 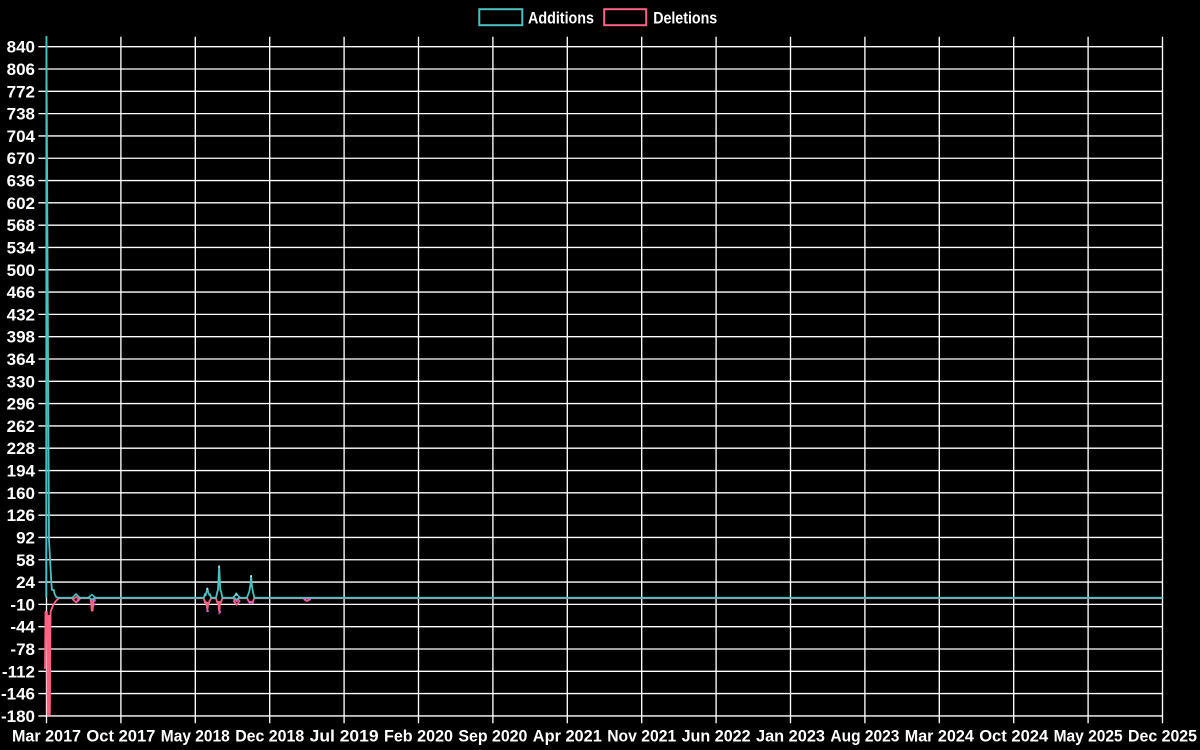 I want to click on svg-text: 58, so click(x=25, y=560).